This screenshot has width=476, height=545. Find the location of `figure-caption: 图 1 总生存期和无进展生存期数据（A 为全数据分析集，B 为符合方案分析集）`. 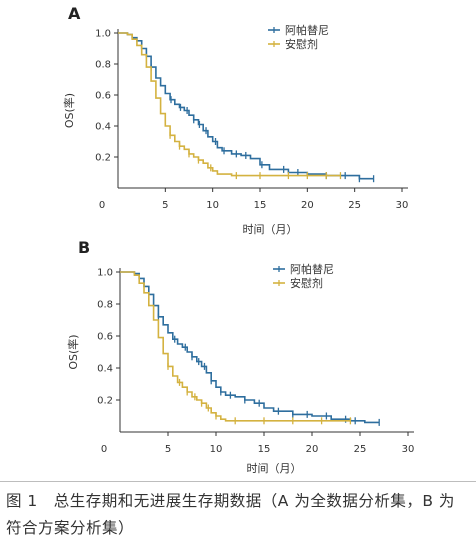

figure-caption: 图 1 总生存期和无进展生存期数据（A 为全数据分析集，B 为符合方案分析集） is located at coordinates (230, 514).